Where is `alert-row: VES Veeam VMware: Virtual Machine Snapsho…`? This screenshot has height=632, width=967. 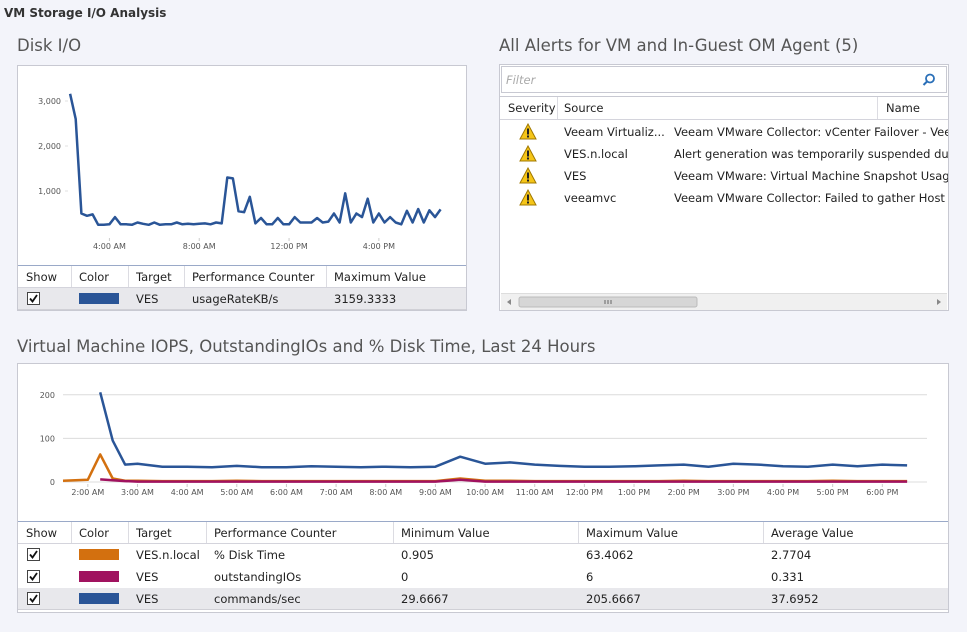 alert-row: VES Veeam VMware: Virtual Machine Snapsho… is located at coordinates (724, 176).